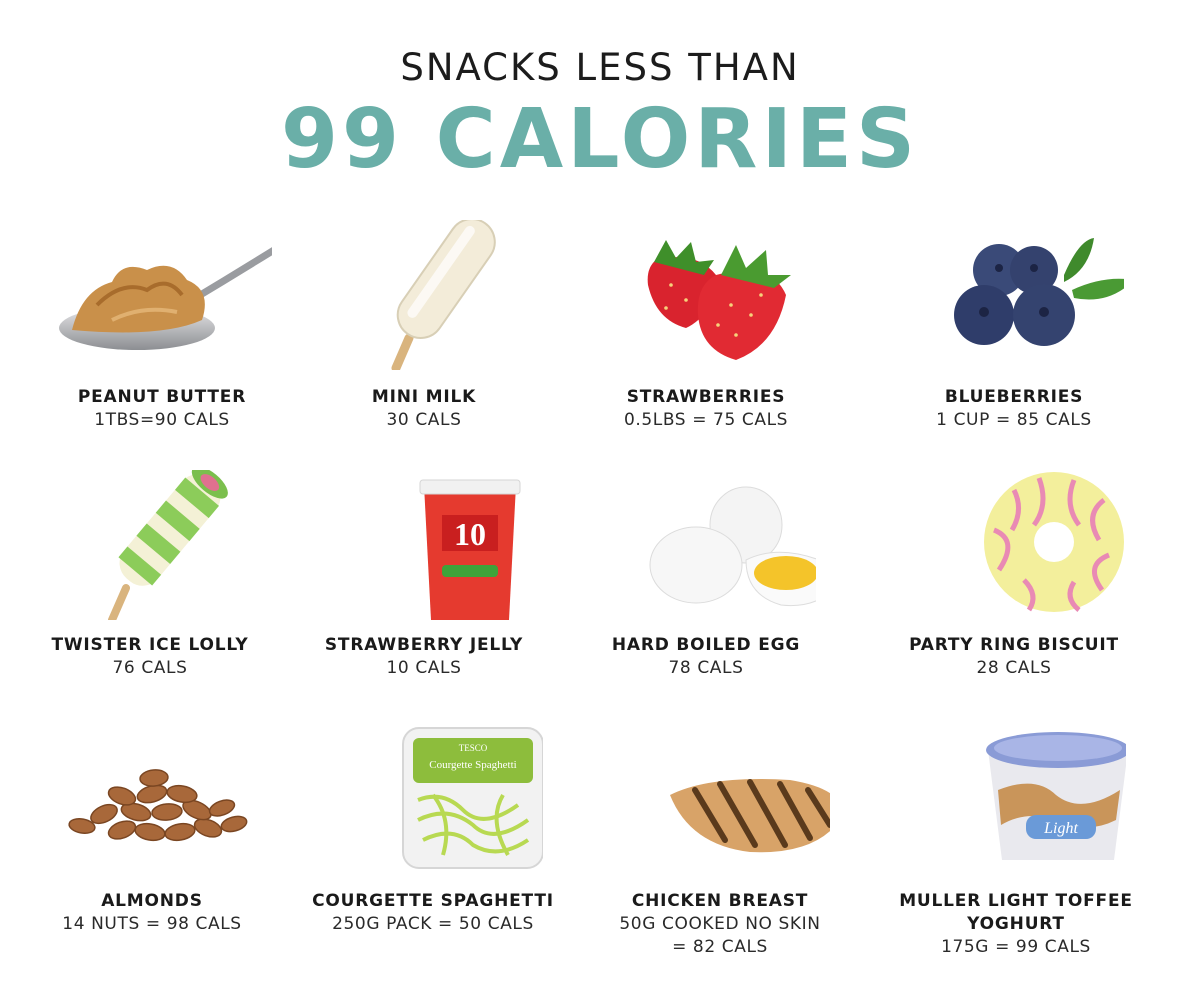  Describe the element at coordinates (424, 420) in the screenshot. I see `snack-calories: 30 CALS` at that location.